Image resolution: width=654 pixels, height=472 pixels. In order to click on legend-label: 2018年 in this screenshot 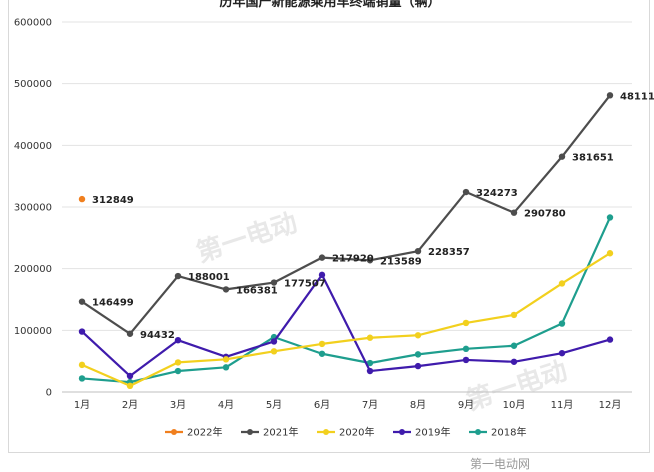, I will do `click(508, 432)`.